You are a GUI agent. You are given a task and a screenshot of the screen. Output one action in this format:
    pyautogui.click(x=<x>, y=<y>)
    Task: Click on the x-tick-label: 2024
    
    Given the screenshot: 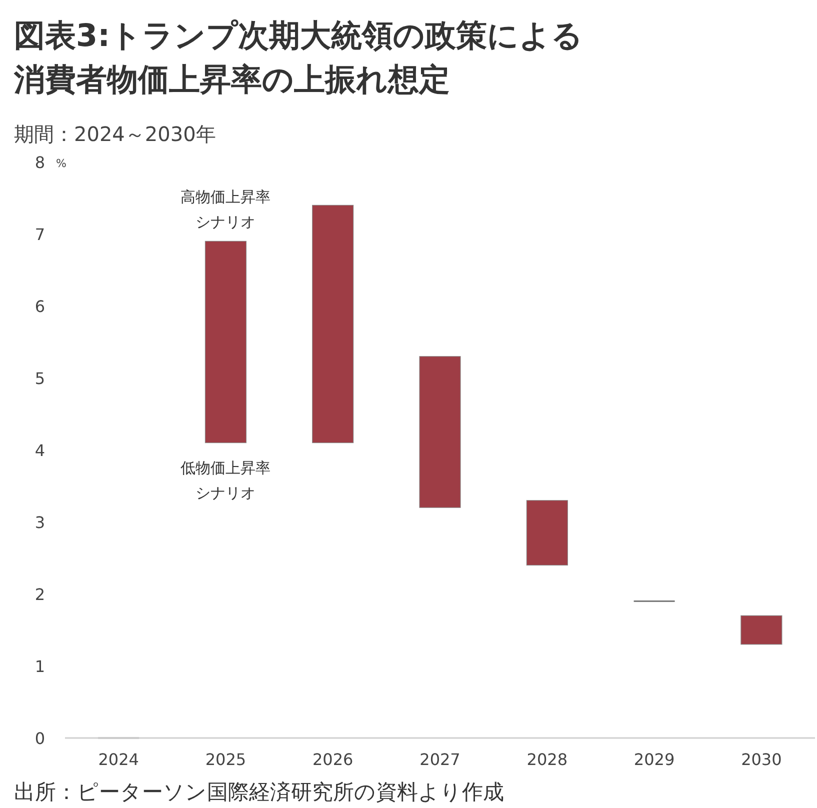 What is the action you would take?
    pyautogui.click(x=118, y=759)
    